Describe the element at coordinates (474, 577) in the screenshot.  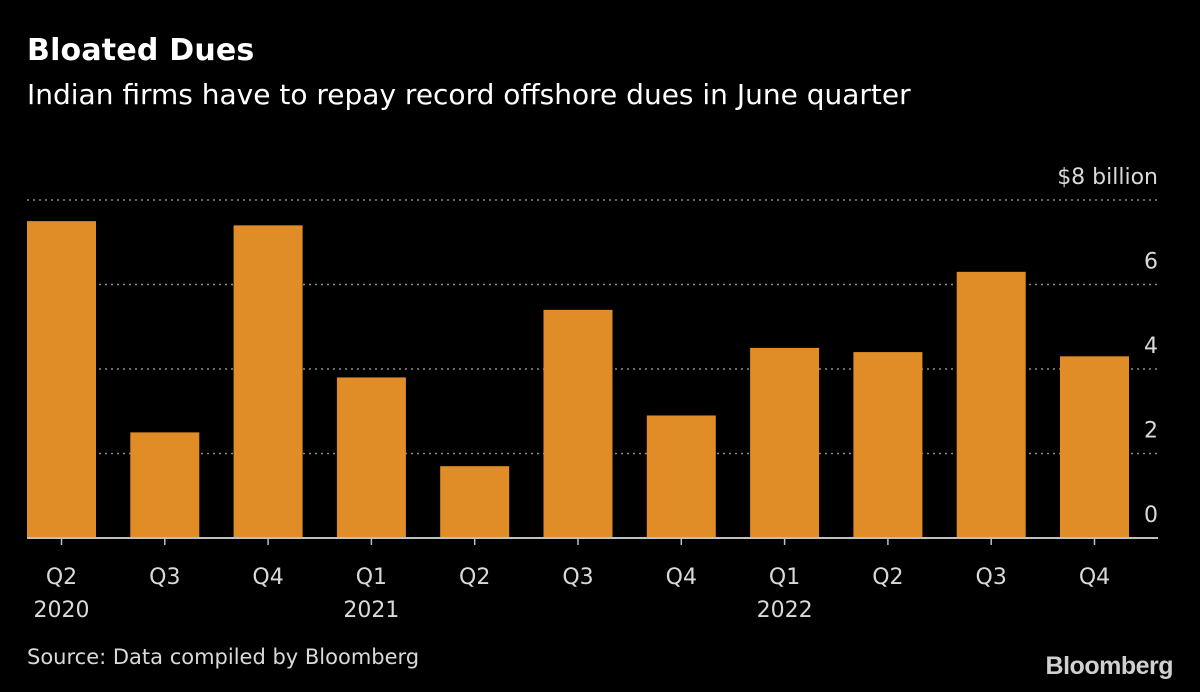
I see `x-tick-label-4: Q2` at that location.